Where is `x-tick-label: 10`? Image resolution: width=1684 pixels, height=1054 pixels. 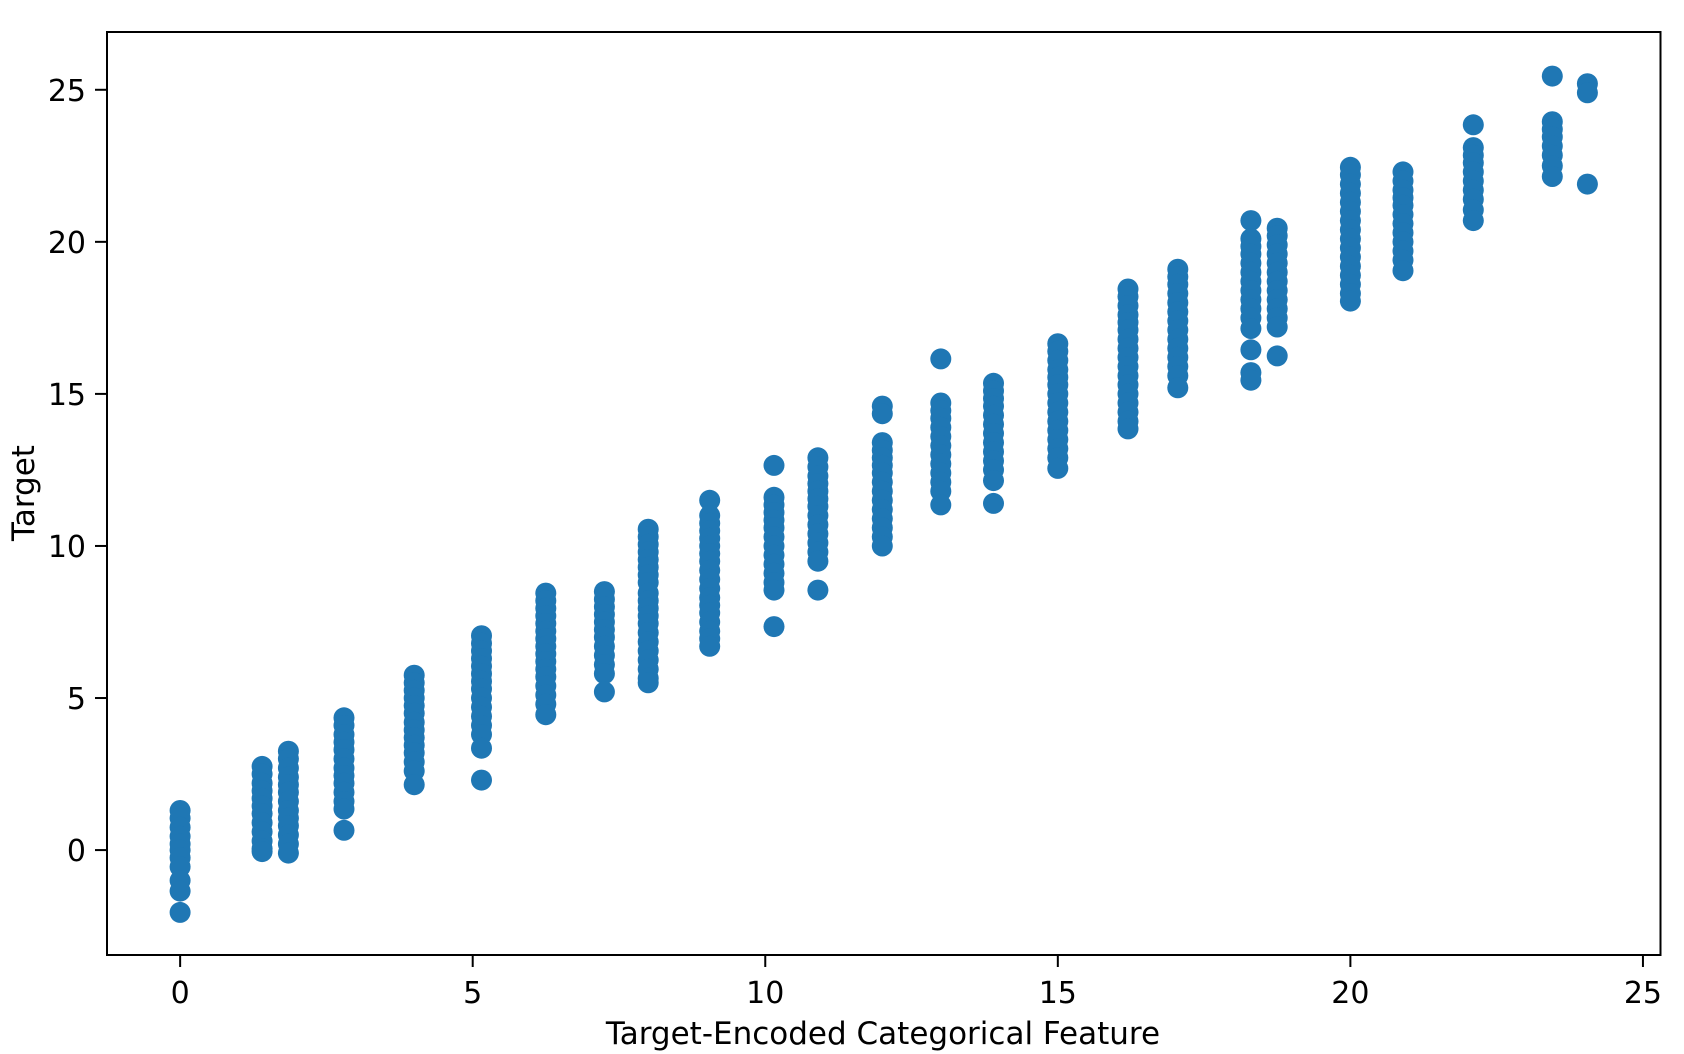 x-tick-label: 10 is located at coordinates (765, 993).